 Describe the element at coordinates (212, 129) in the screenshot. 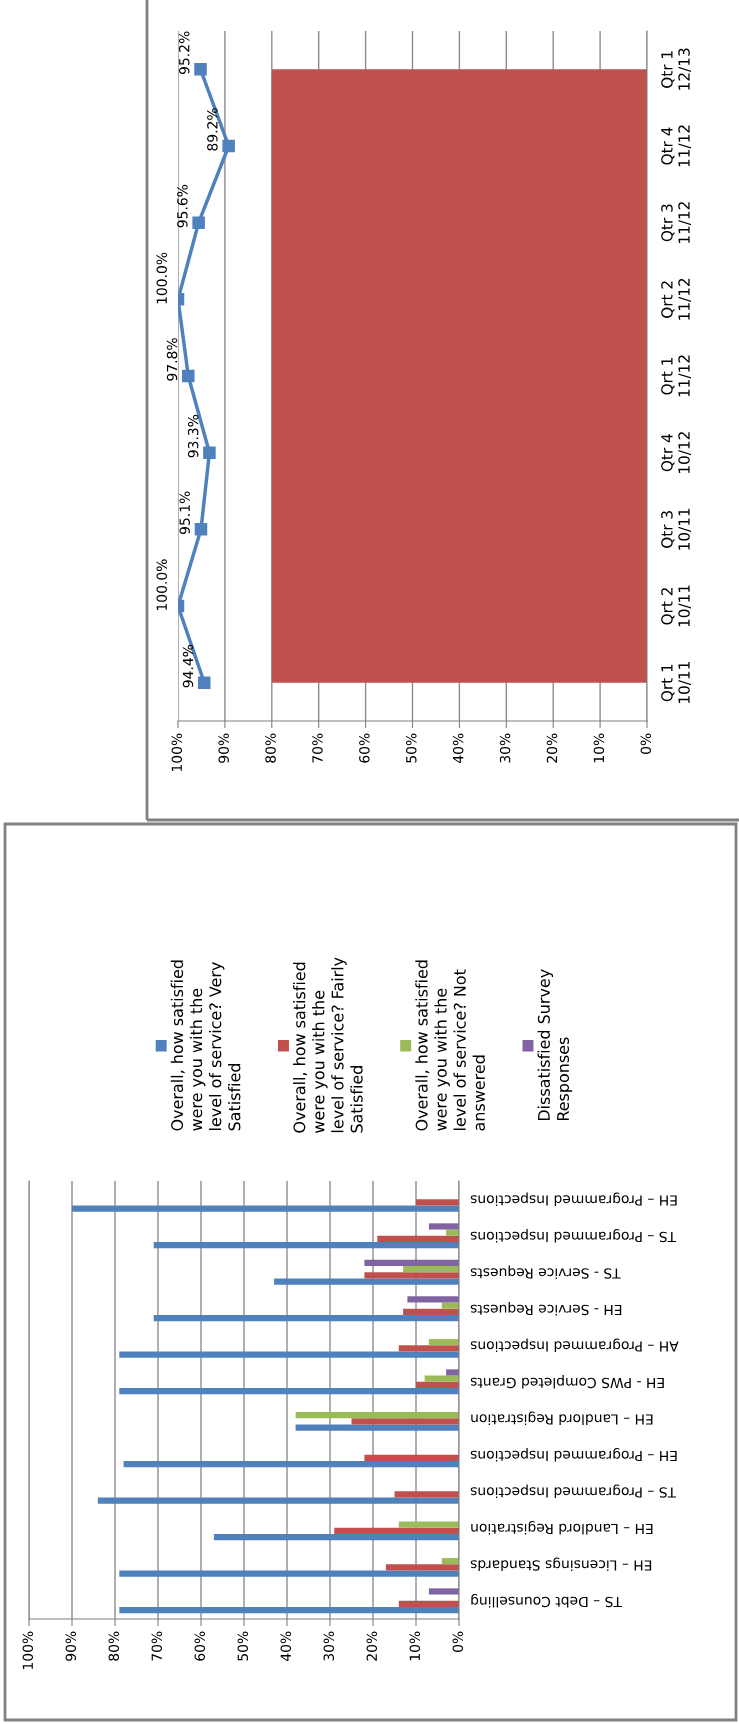

I see `data-label: 89.2%` at that location.